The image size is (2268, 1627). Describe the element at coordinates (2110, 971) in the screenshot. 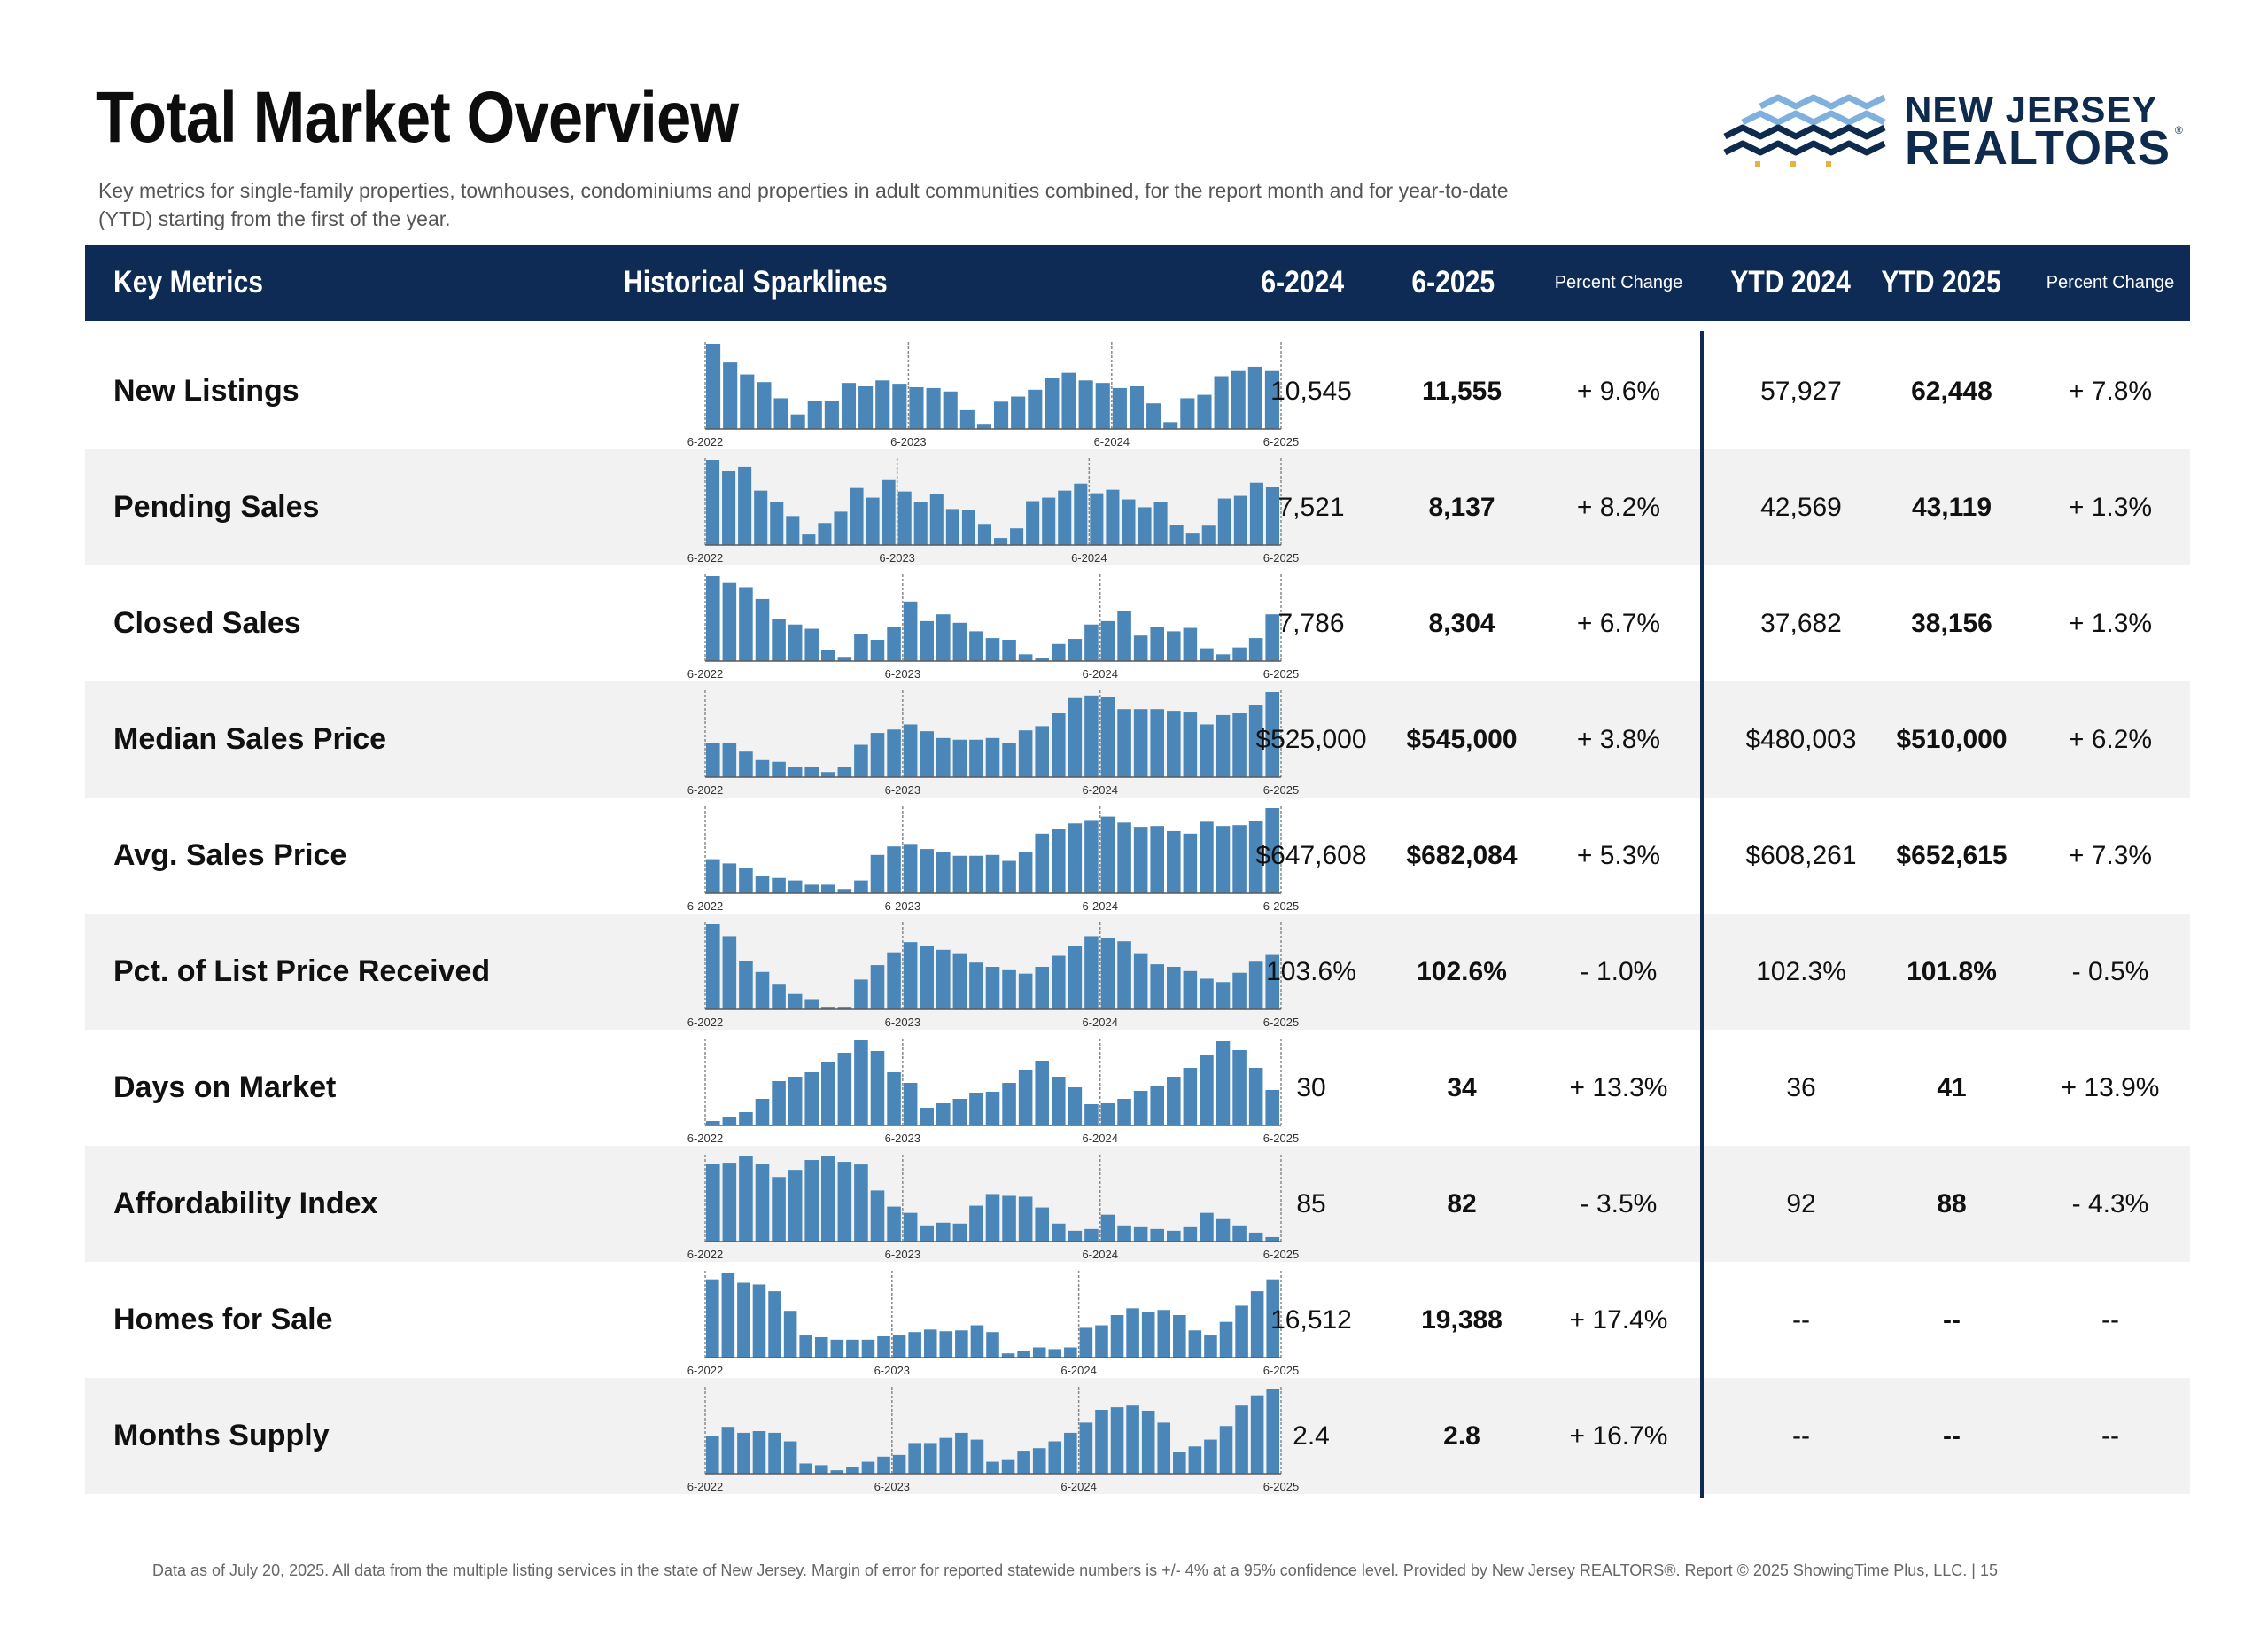

I see `value-ytd-percent-change: - 0.5%` at that location.